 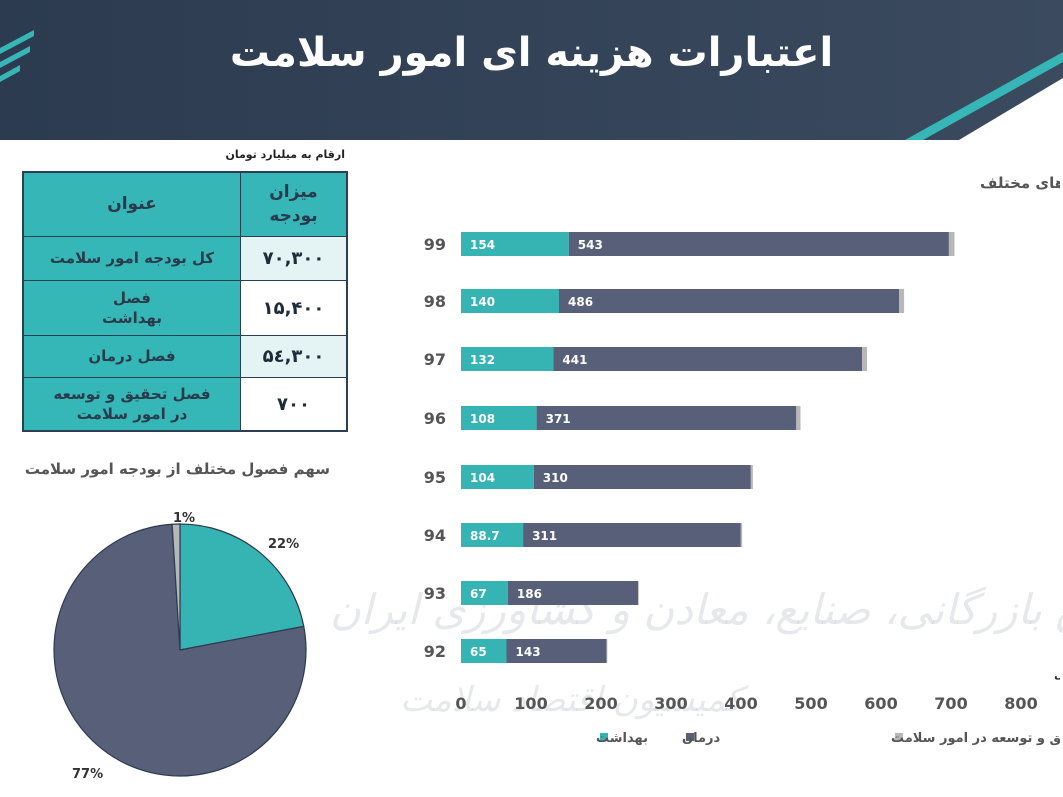 What do you see at coordinates (478, 652) in the screenshot?
I see `bar-data-label: 65` at bounding box center [478, 652].